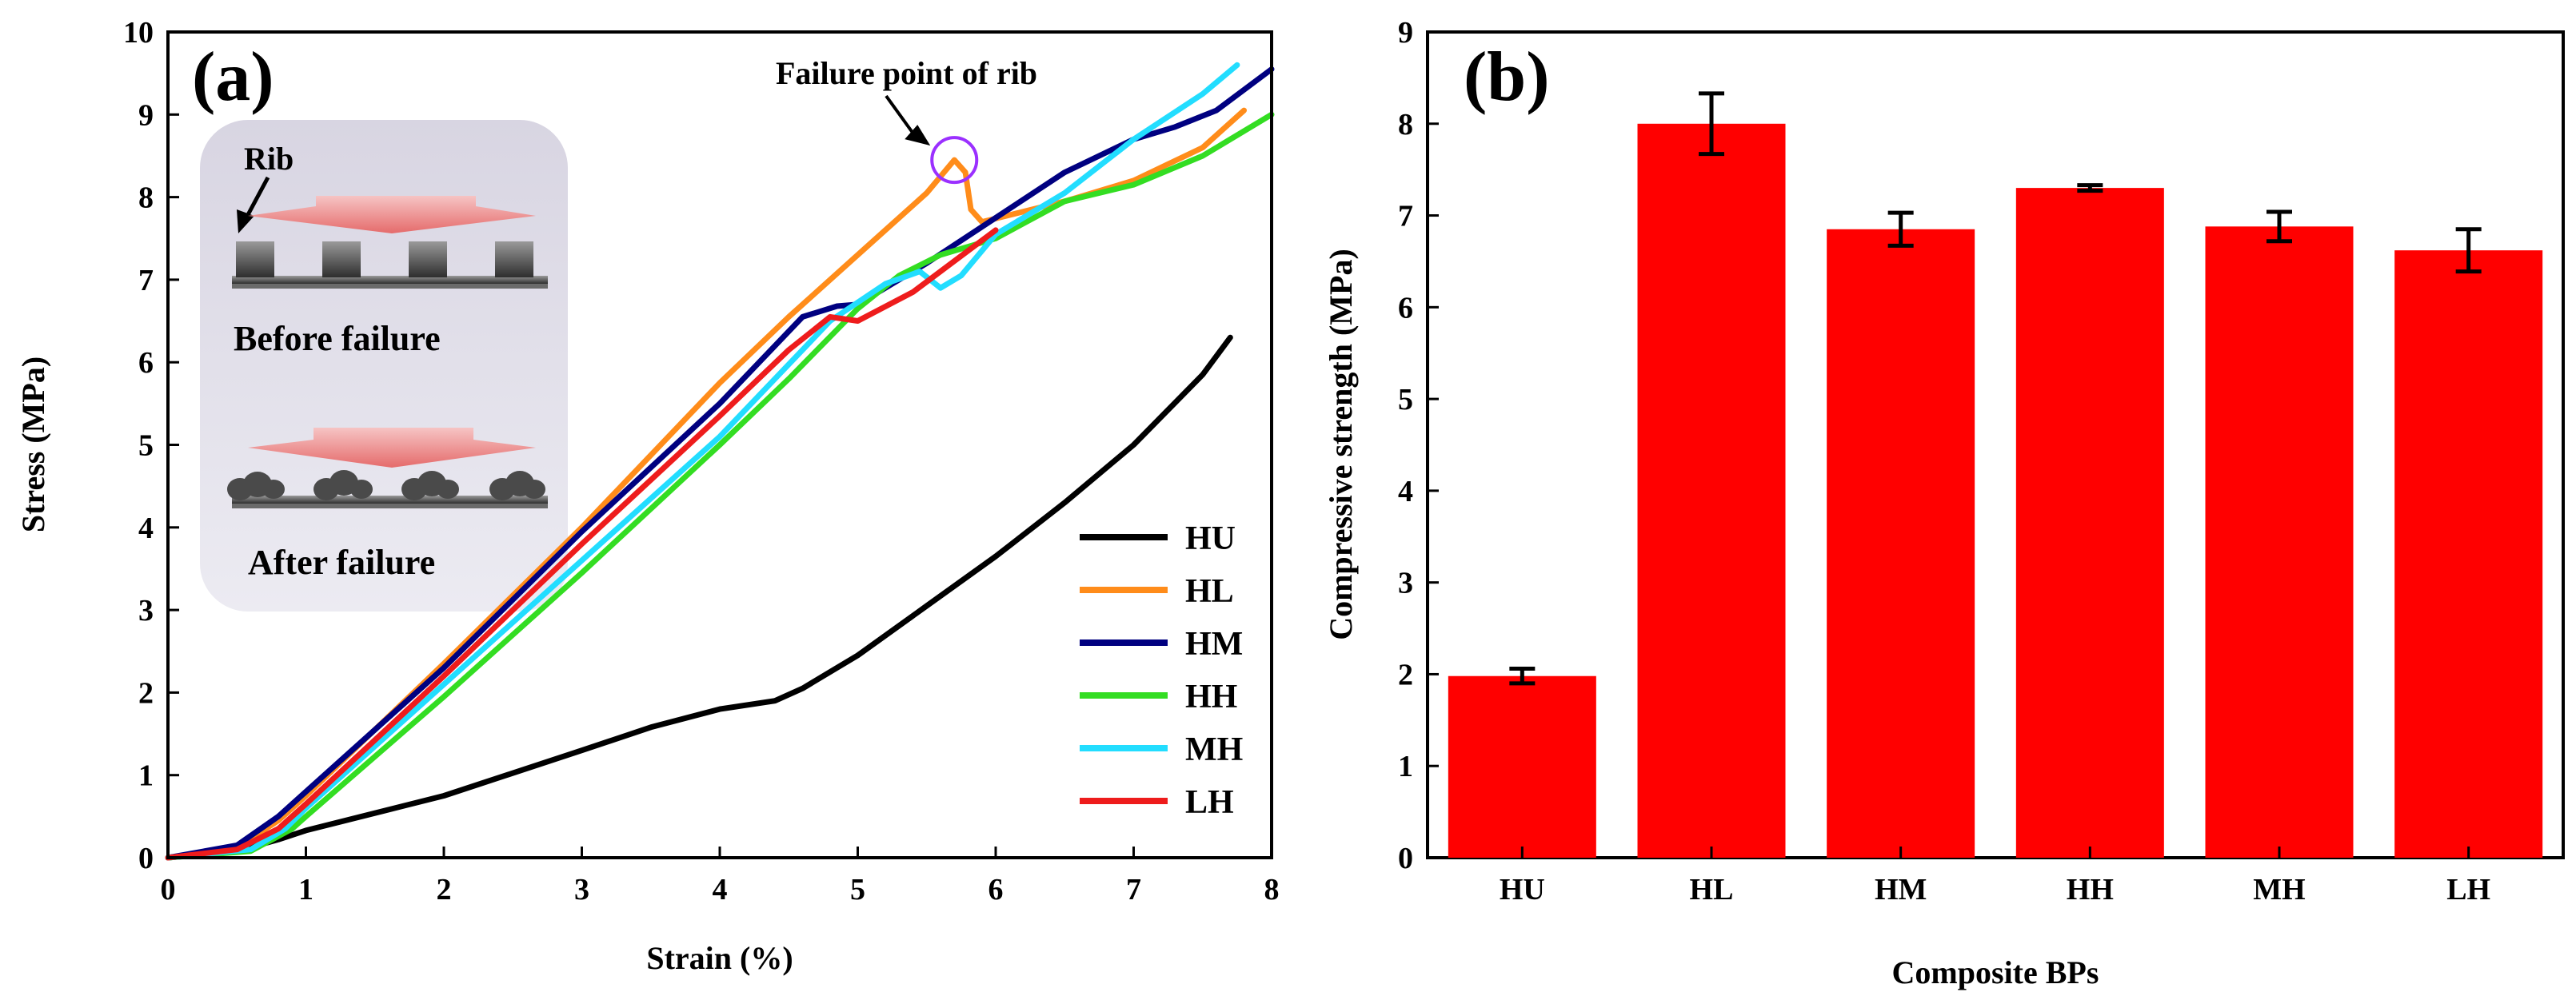 The image size is (2576, 1004). Describe the element at coordinates (1210, 538) in the screenshot. I see `legend-label-hu: HU` at that location.